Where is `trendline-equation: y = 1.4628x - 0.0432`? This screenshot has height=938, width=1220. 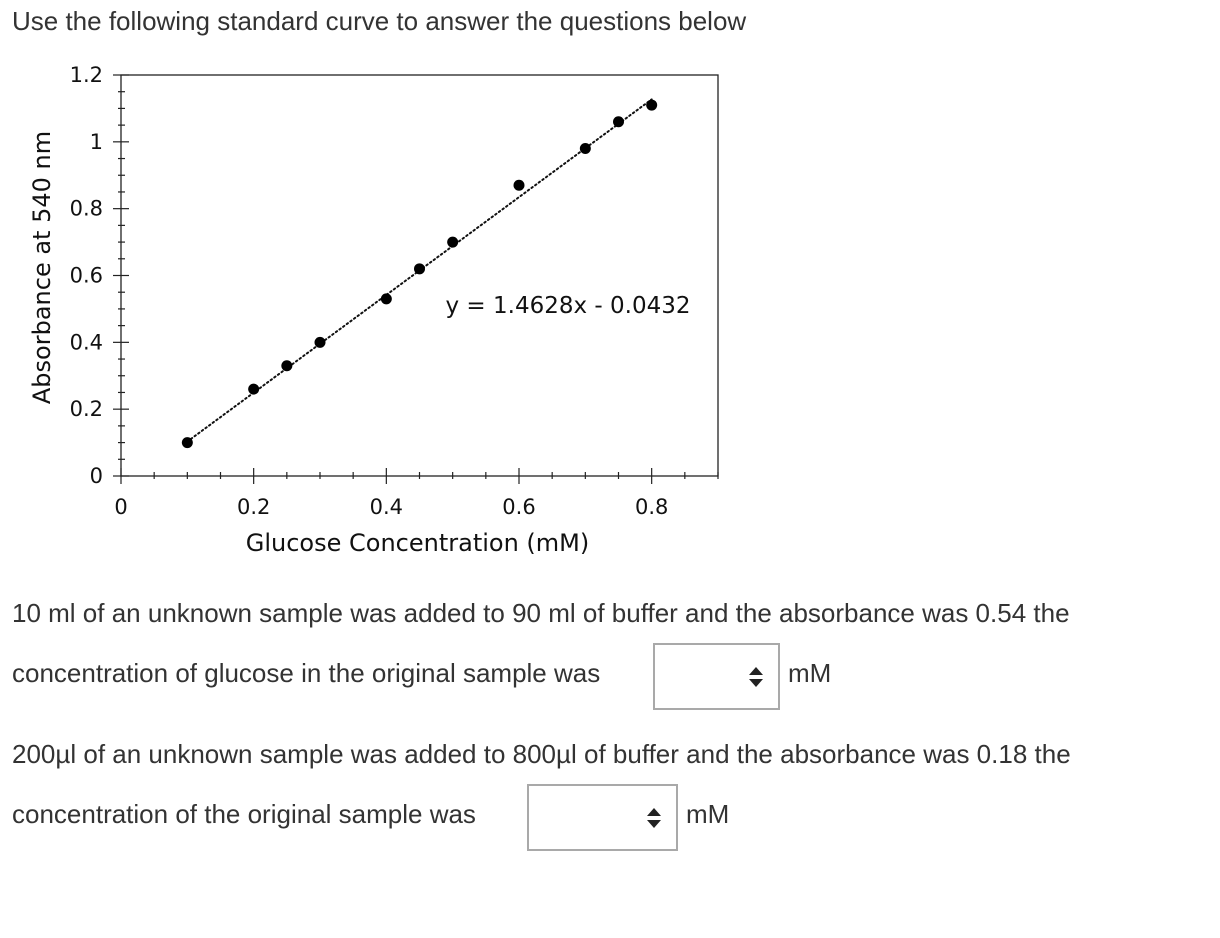
trendline-equation: y = 1.4628x - 0.0432 is located at coordinates (568, 306).